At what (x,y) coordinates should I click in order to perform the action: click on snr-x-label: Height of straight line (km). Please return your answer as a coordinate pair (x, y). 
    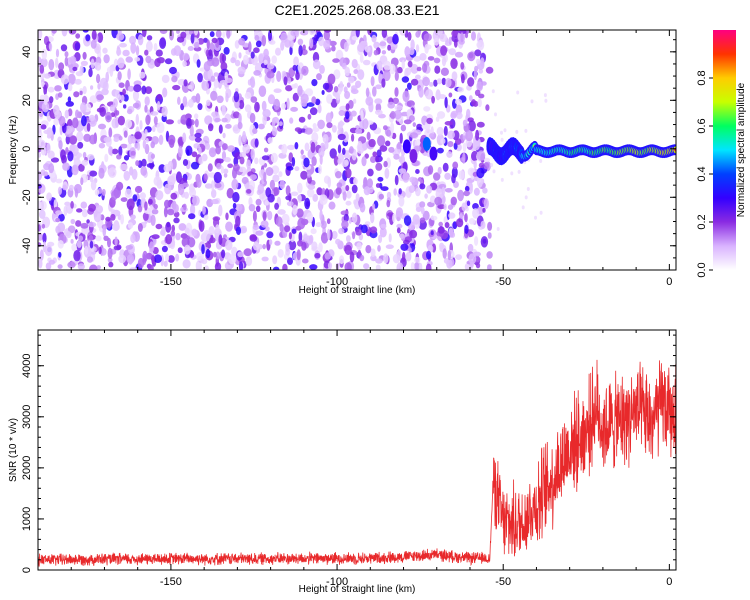
    Looking at the image, I should click on (357, 589).